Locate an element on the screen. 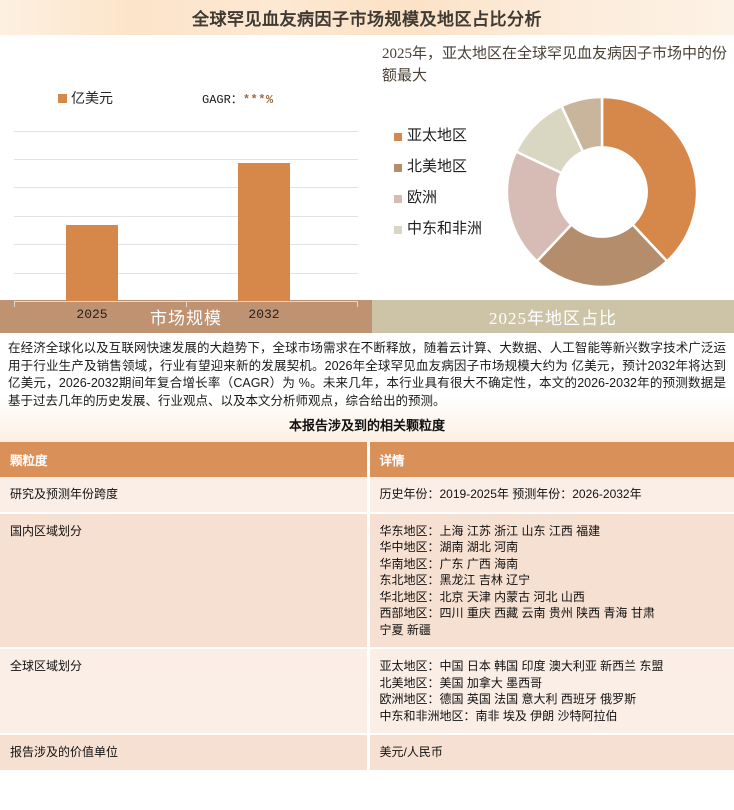  cell-details: 美元/人民币 is located at coordinates (551, 753).